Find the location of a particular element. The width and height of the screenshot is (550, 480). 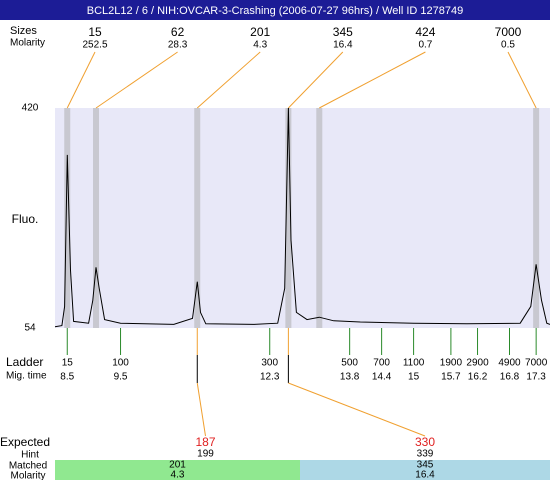

expected-size: 187 is located at coordinates (205, 442).